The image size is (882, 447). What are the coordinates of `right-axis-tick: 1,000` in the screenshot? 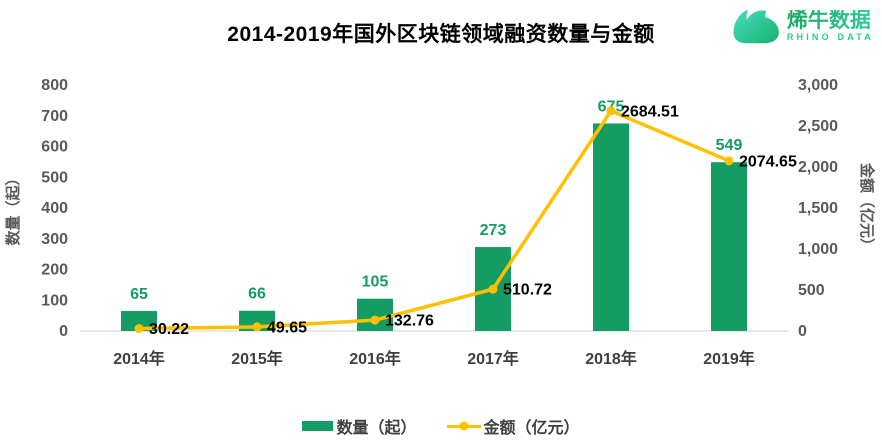 It's located at (818, 249).